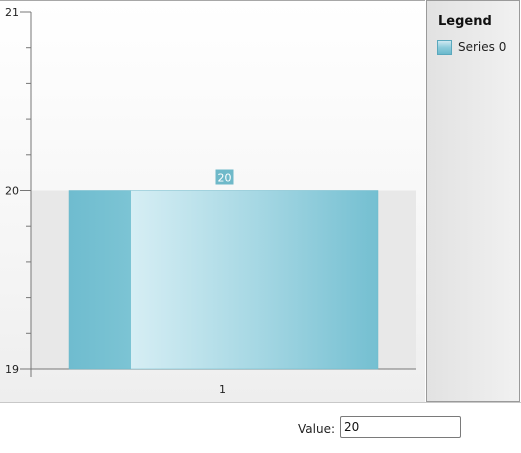 Image resolution: width=521 pixels, height=453 pixels. Describe the element at coordinates (444, 47) in the screenshot. I see `legend-swatch` at that location.